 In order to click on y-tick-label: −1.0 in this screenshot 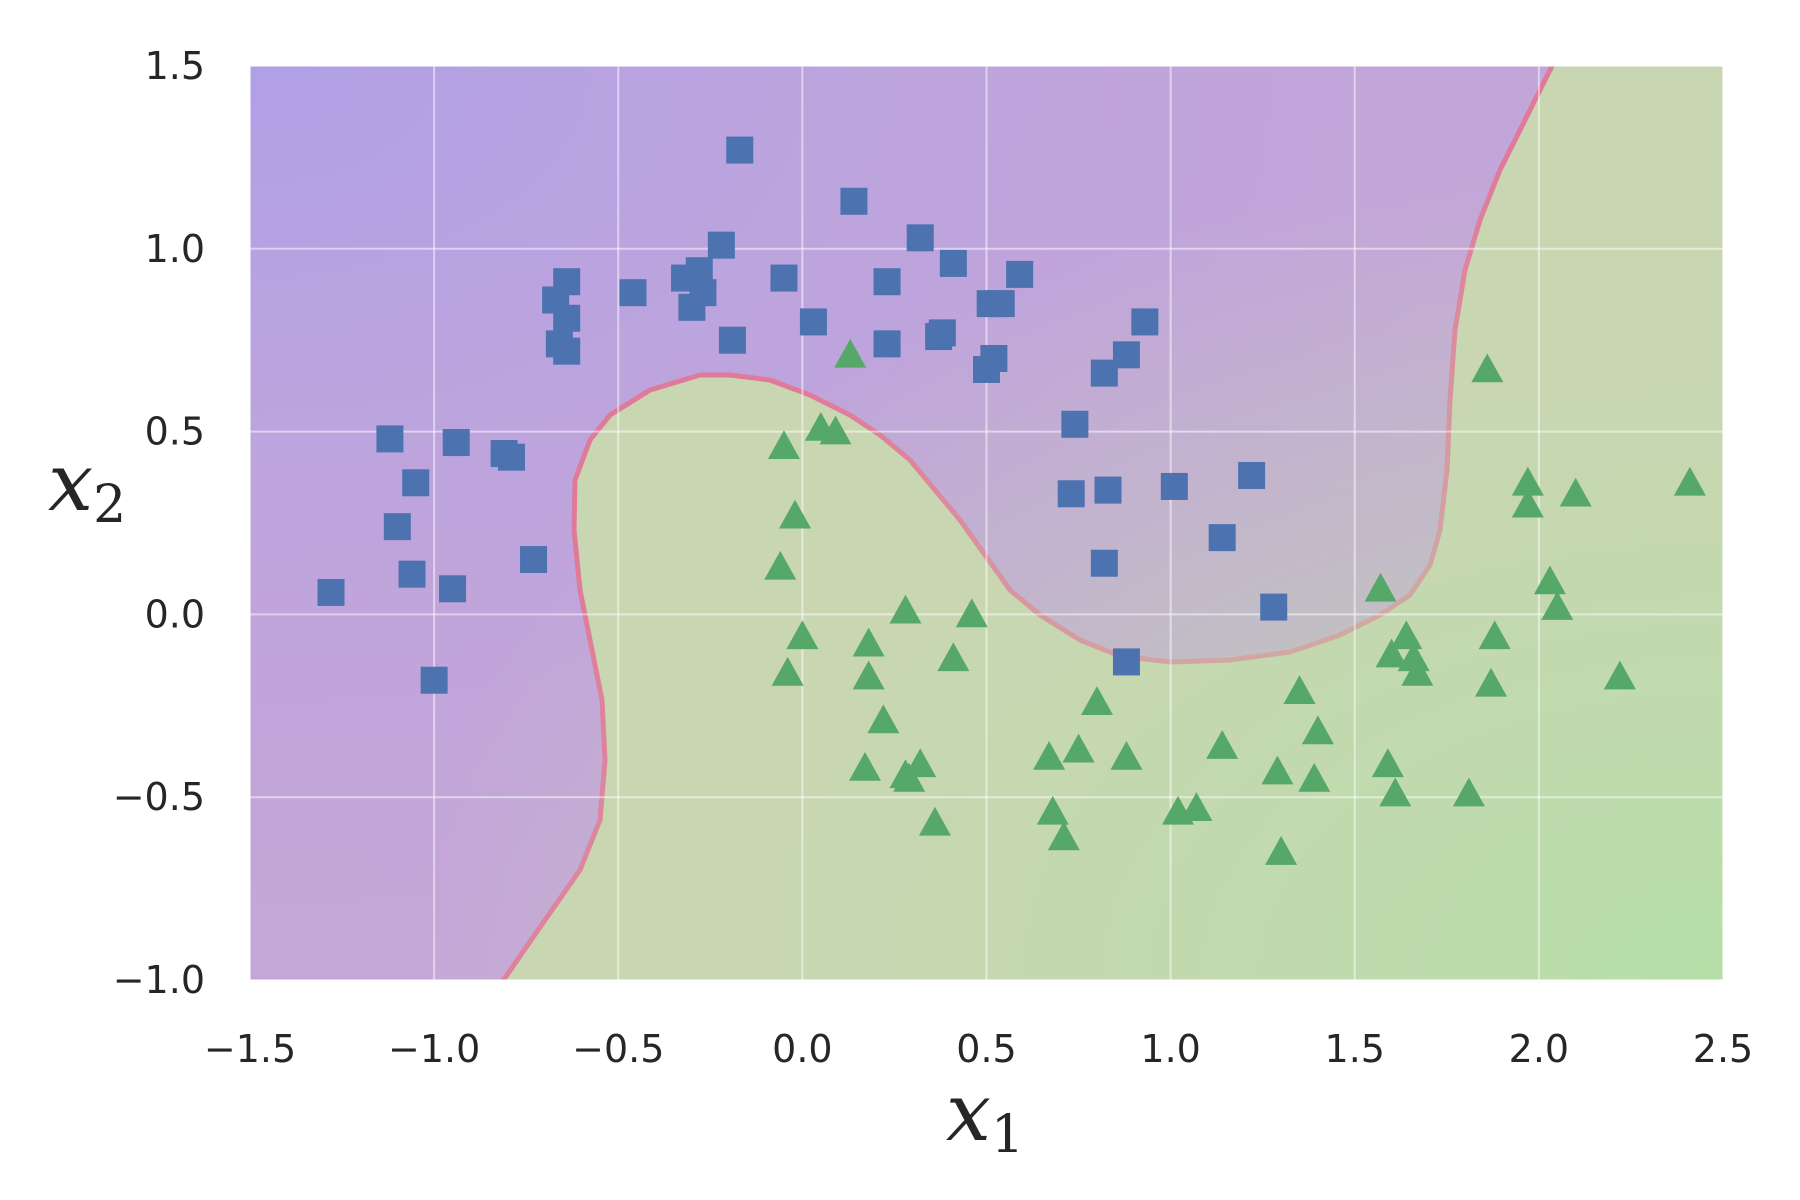, I will do `click(159, 980)`.